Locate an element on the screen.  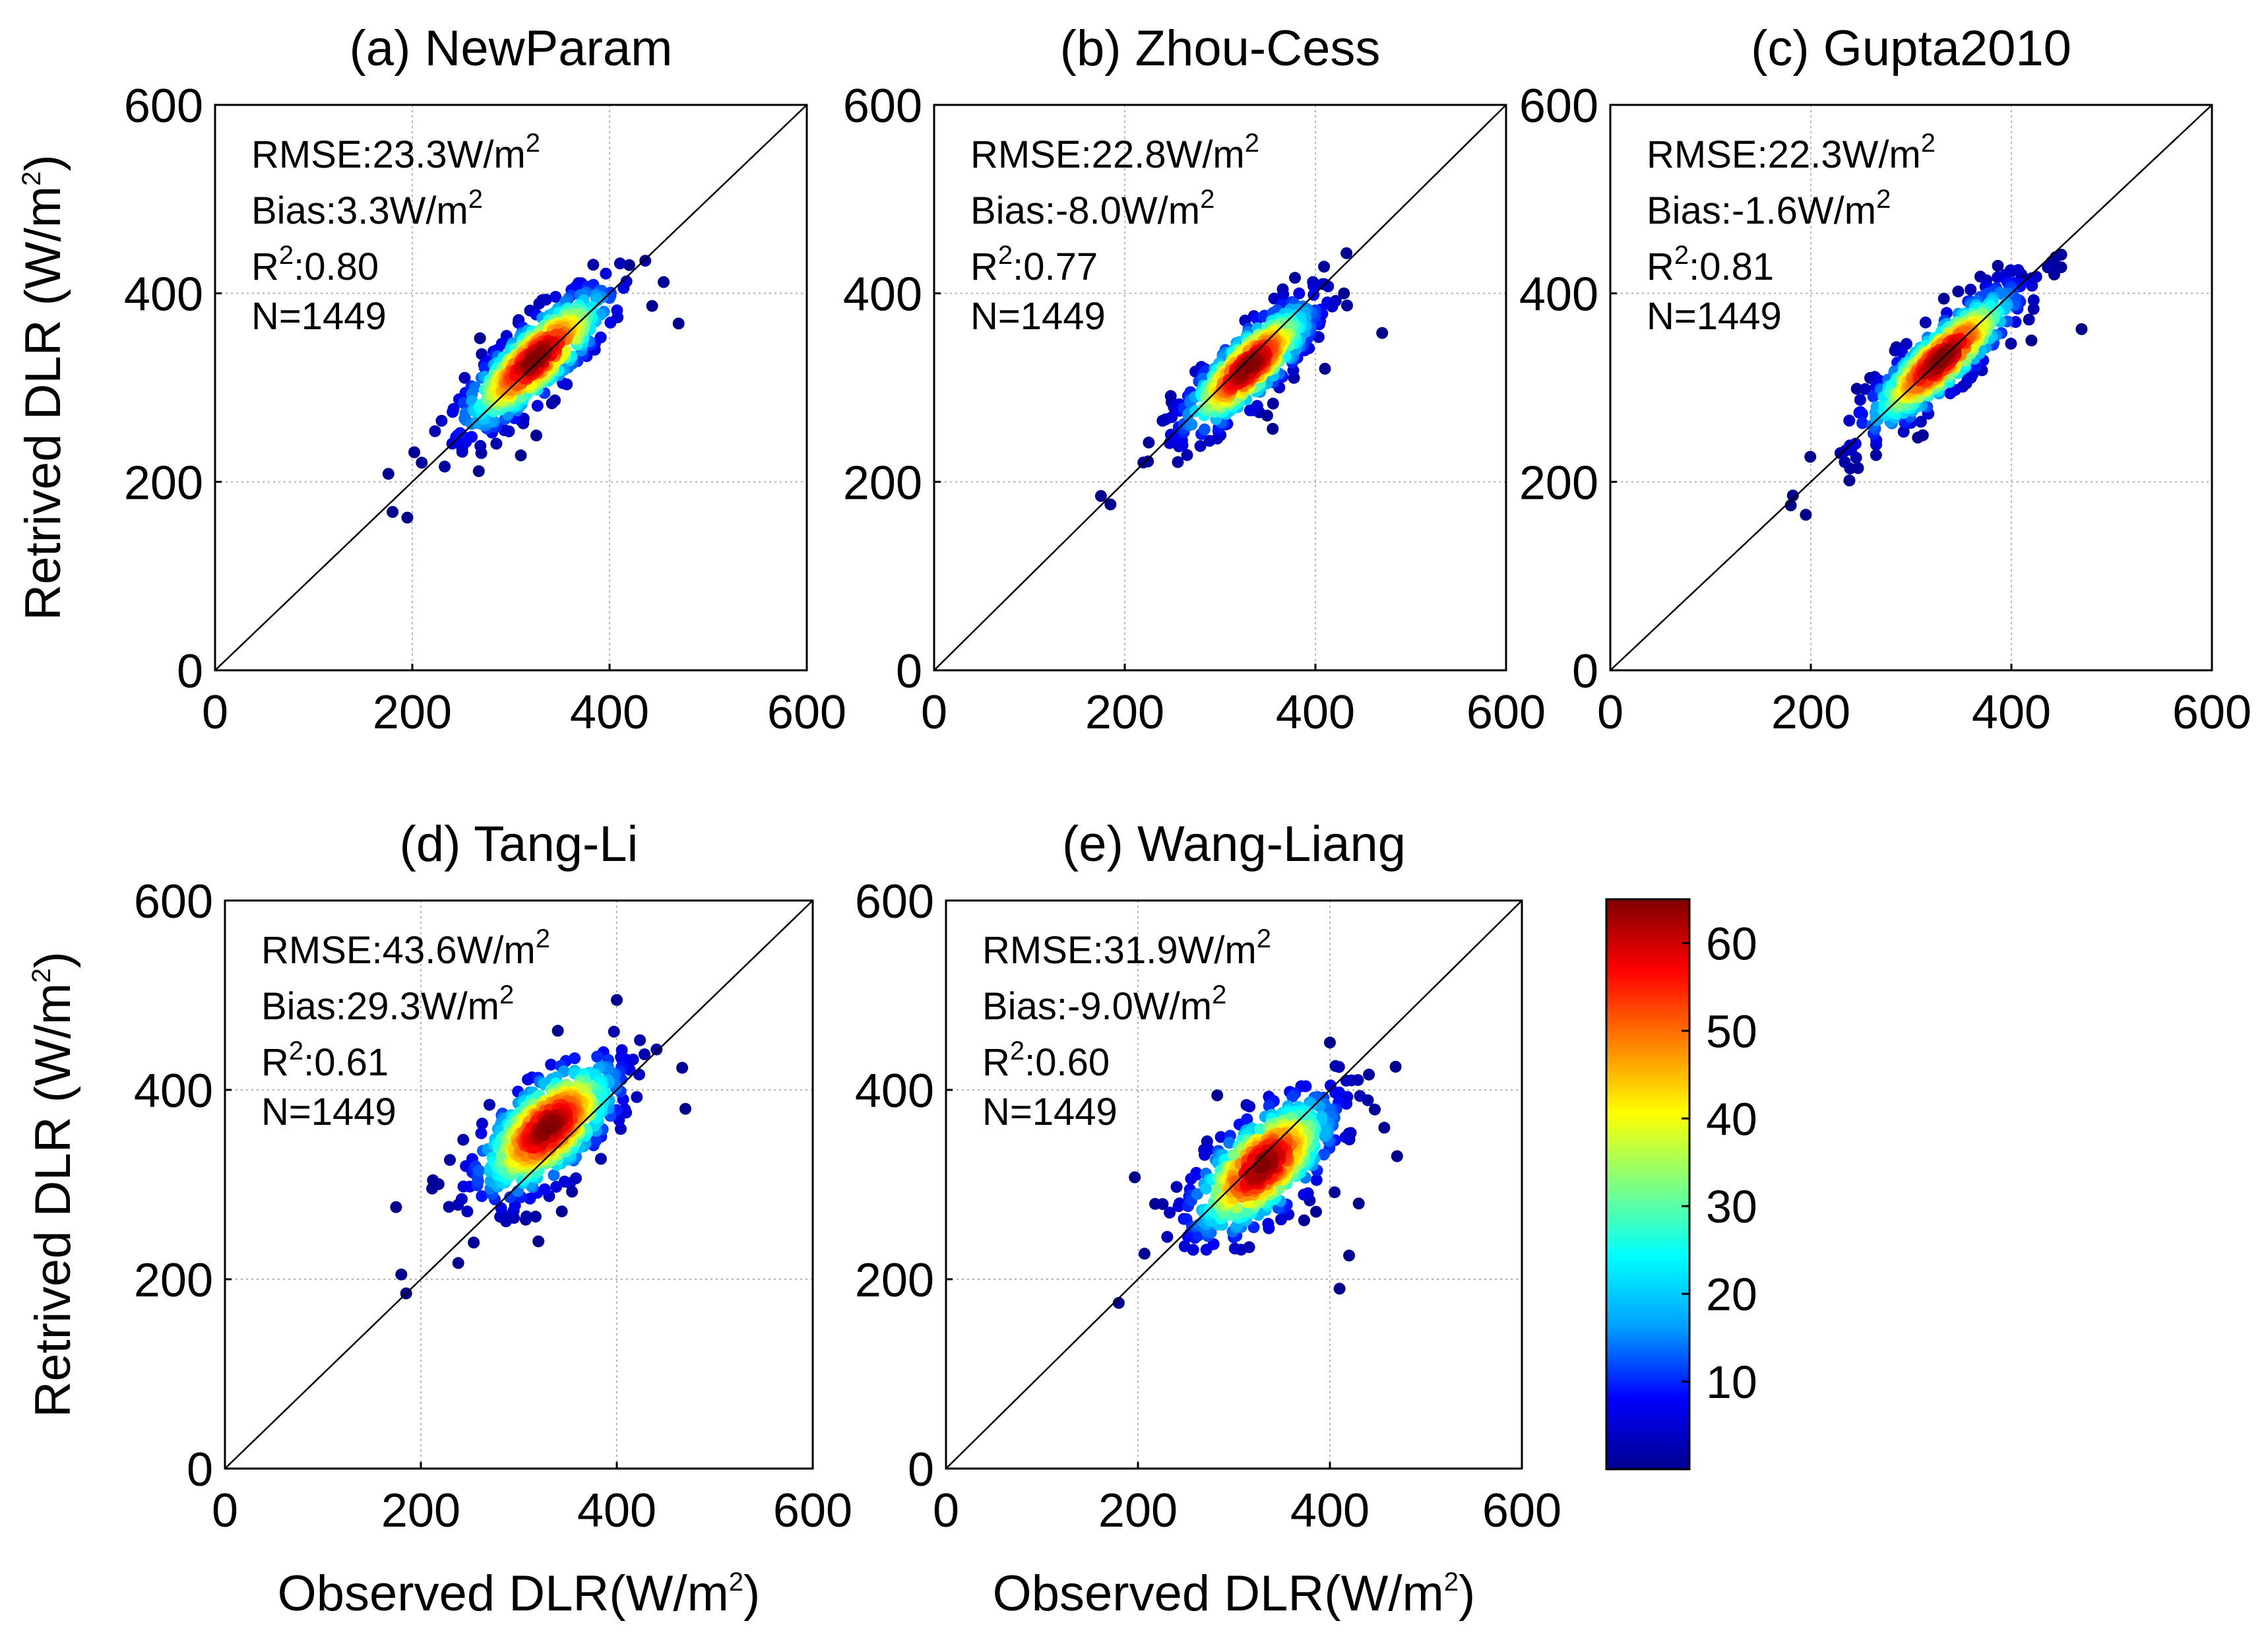
bias-value: Bias:-9.0W/m is located at coordinates (1097, 1006).